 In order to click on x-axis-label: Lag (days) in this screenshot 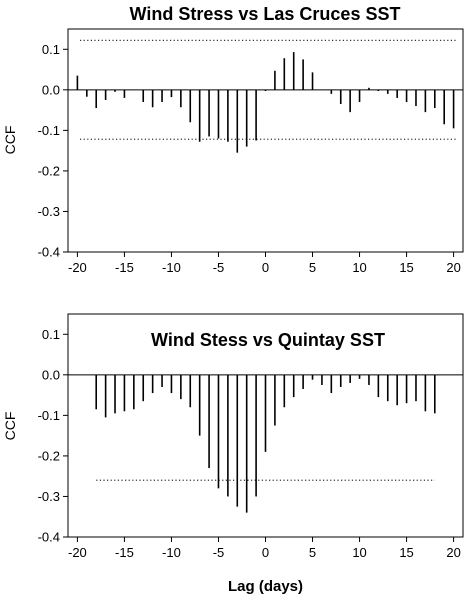, I will do `click(265, 586)`.